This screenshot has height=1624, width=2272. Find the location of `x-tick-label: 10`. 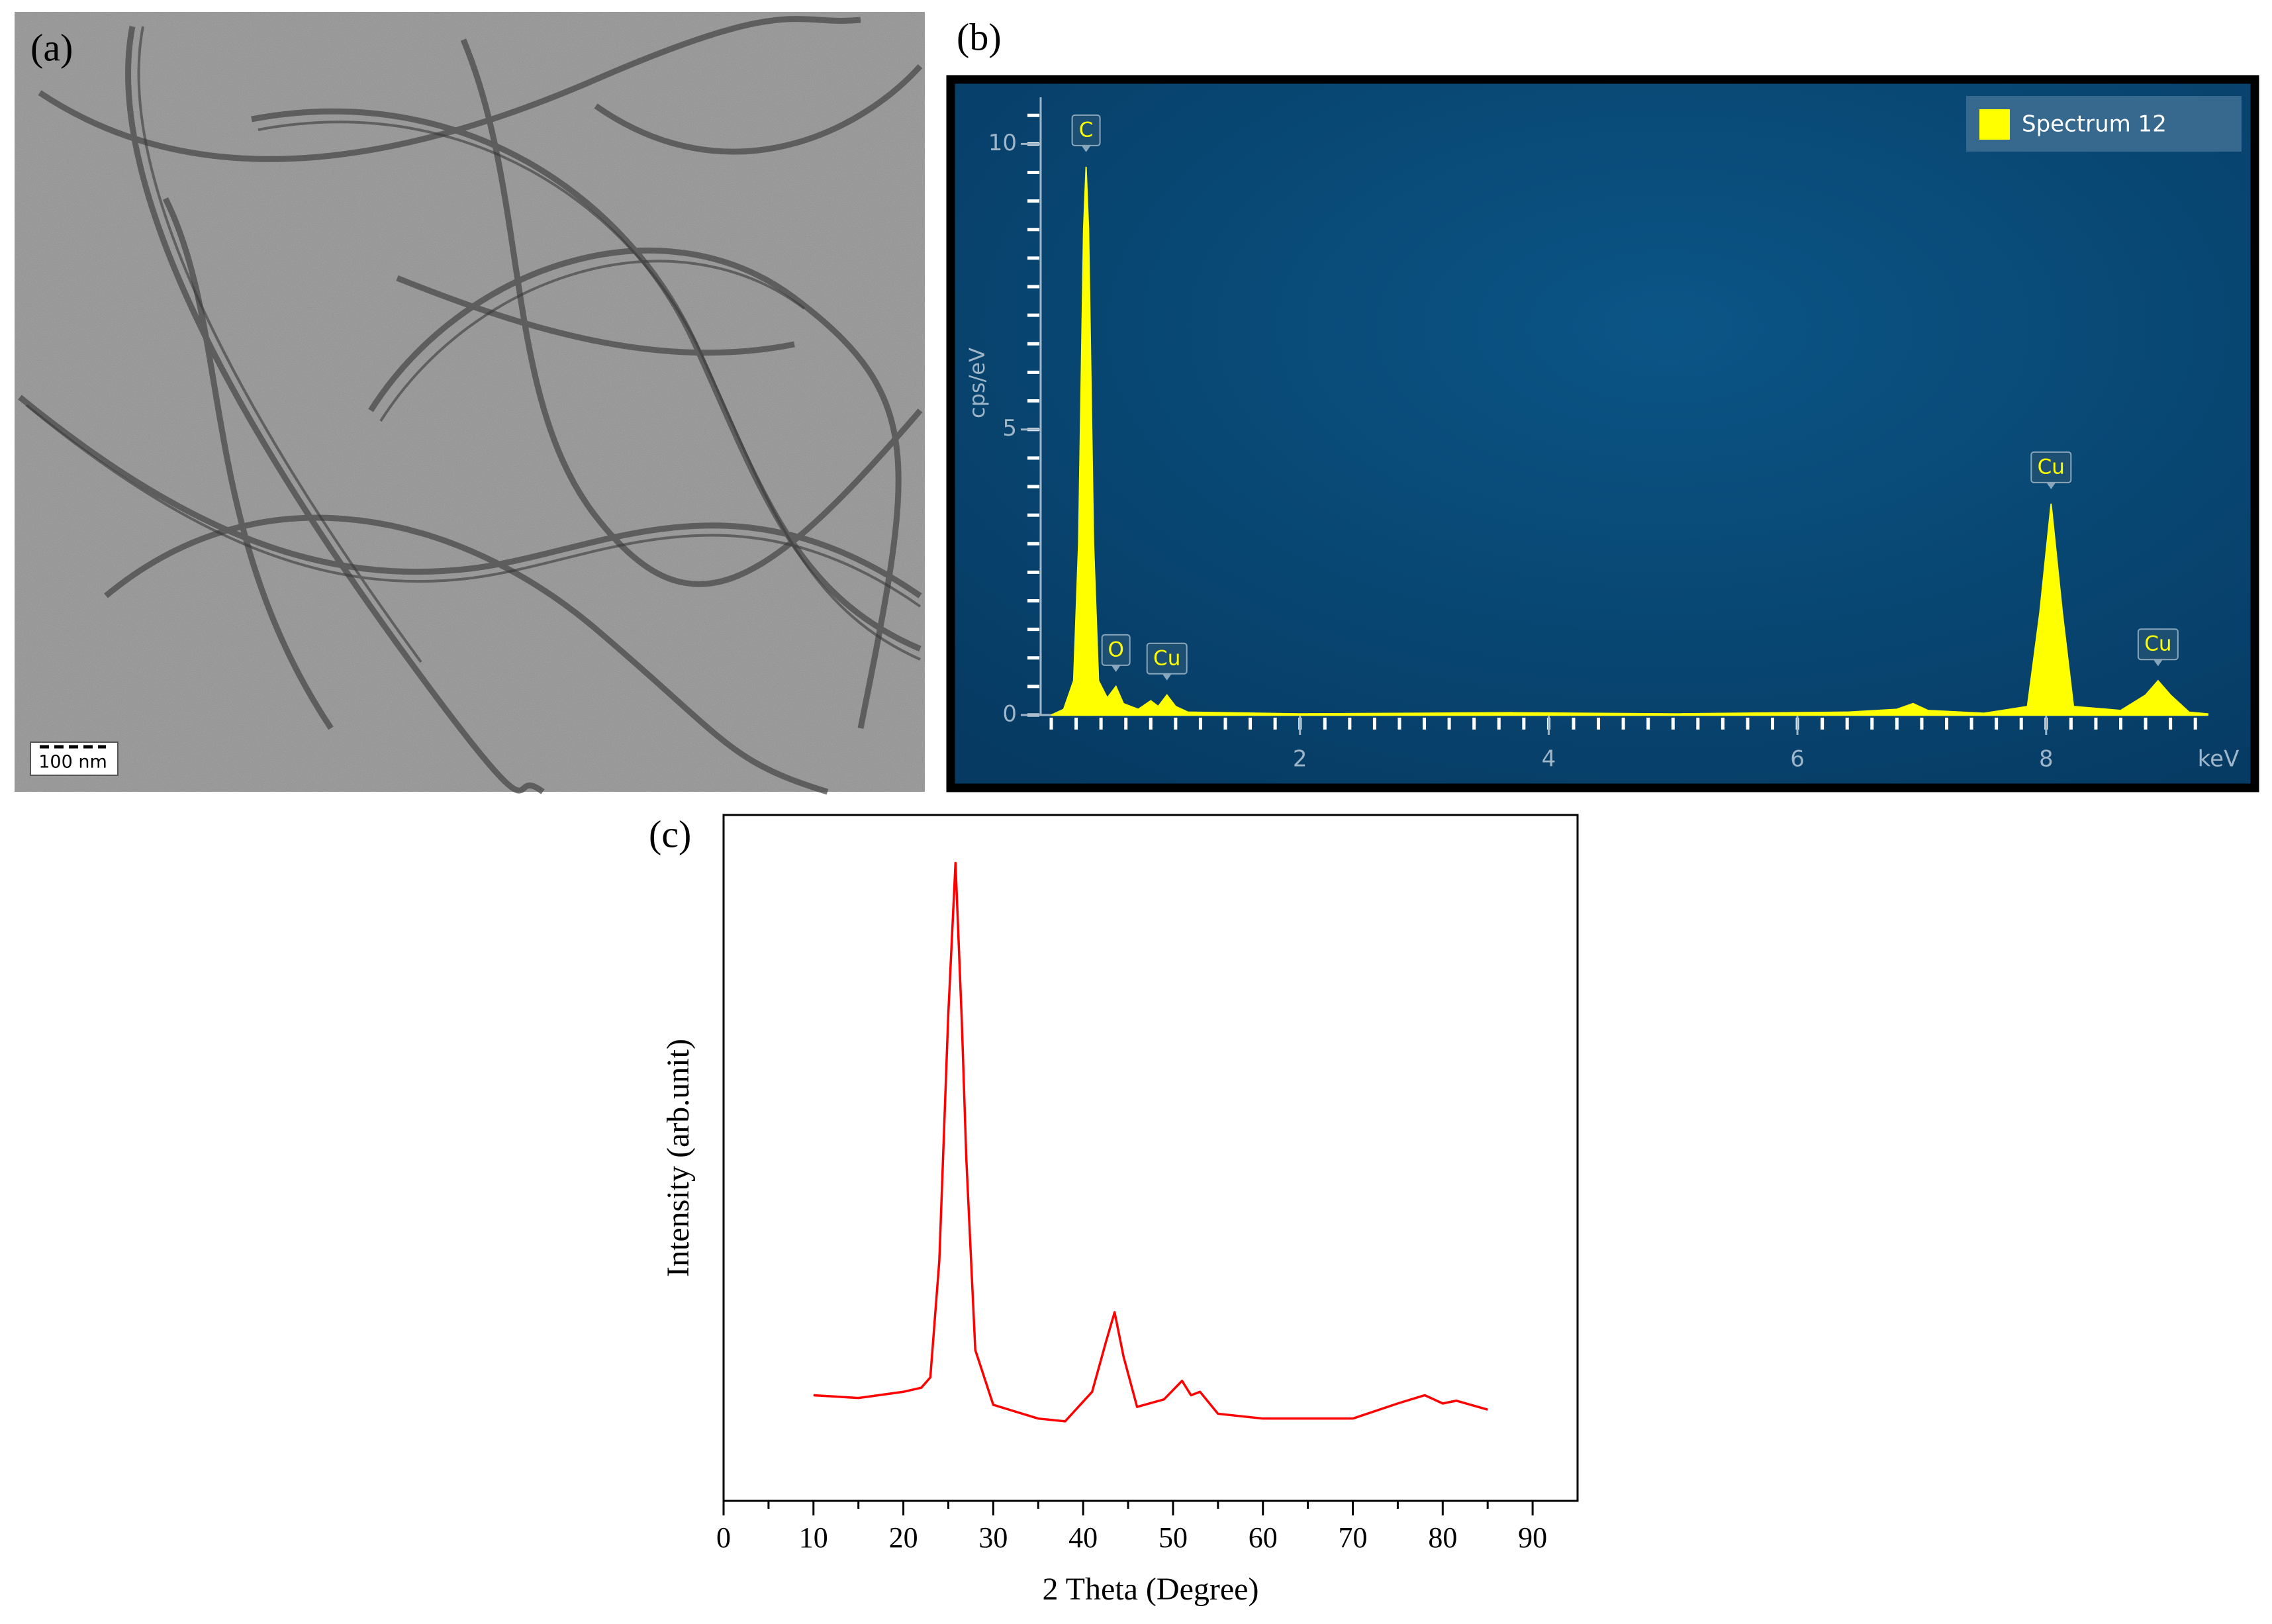

x-tick-label: 10 is located at coordinates (813, 1537).